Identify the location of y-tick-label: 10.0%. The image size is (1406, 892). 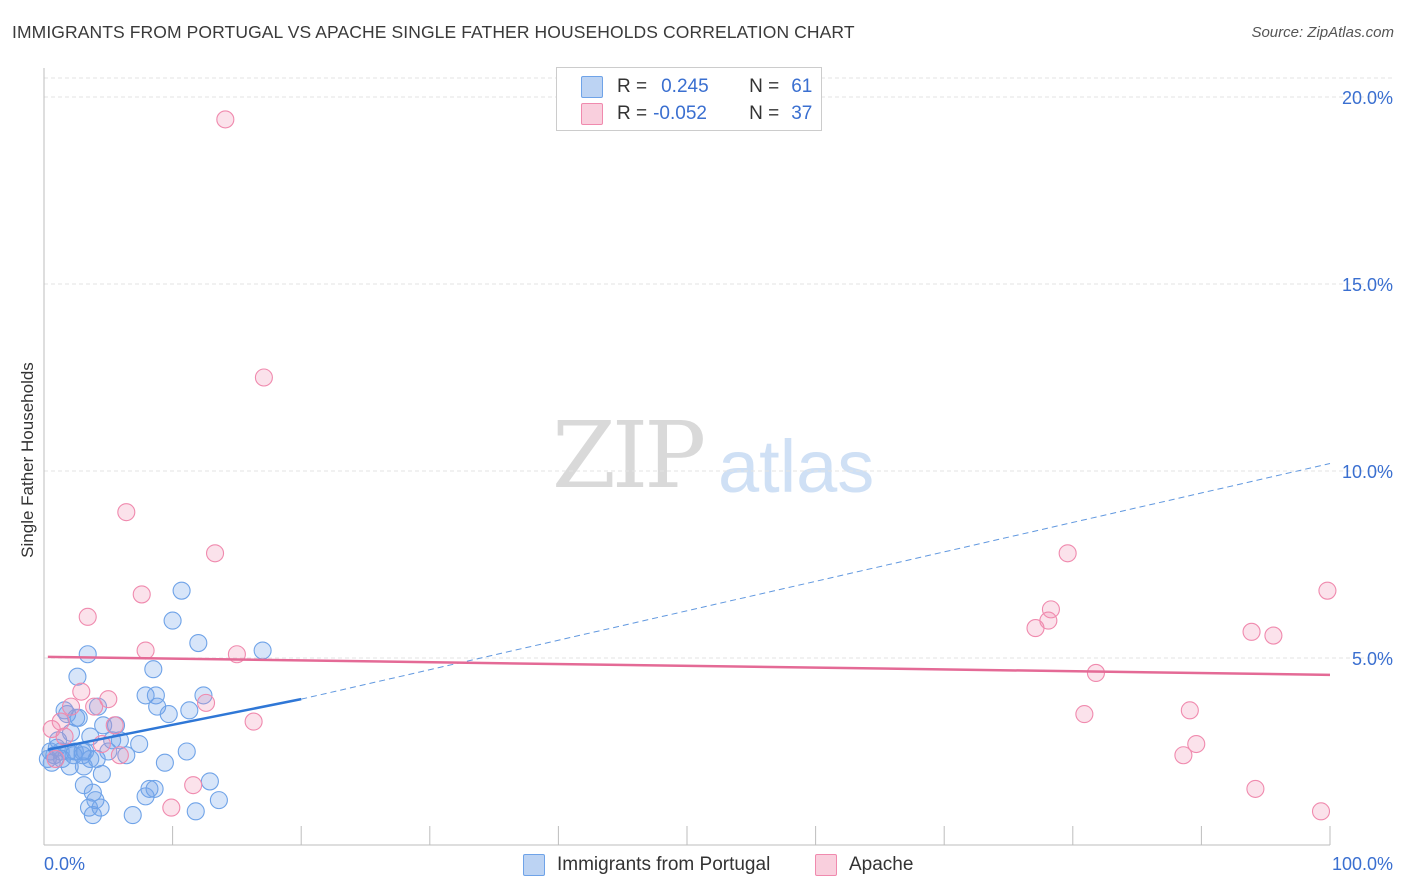
(1367, 472).